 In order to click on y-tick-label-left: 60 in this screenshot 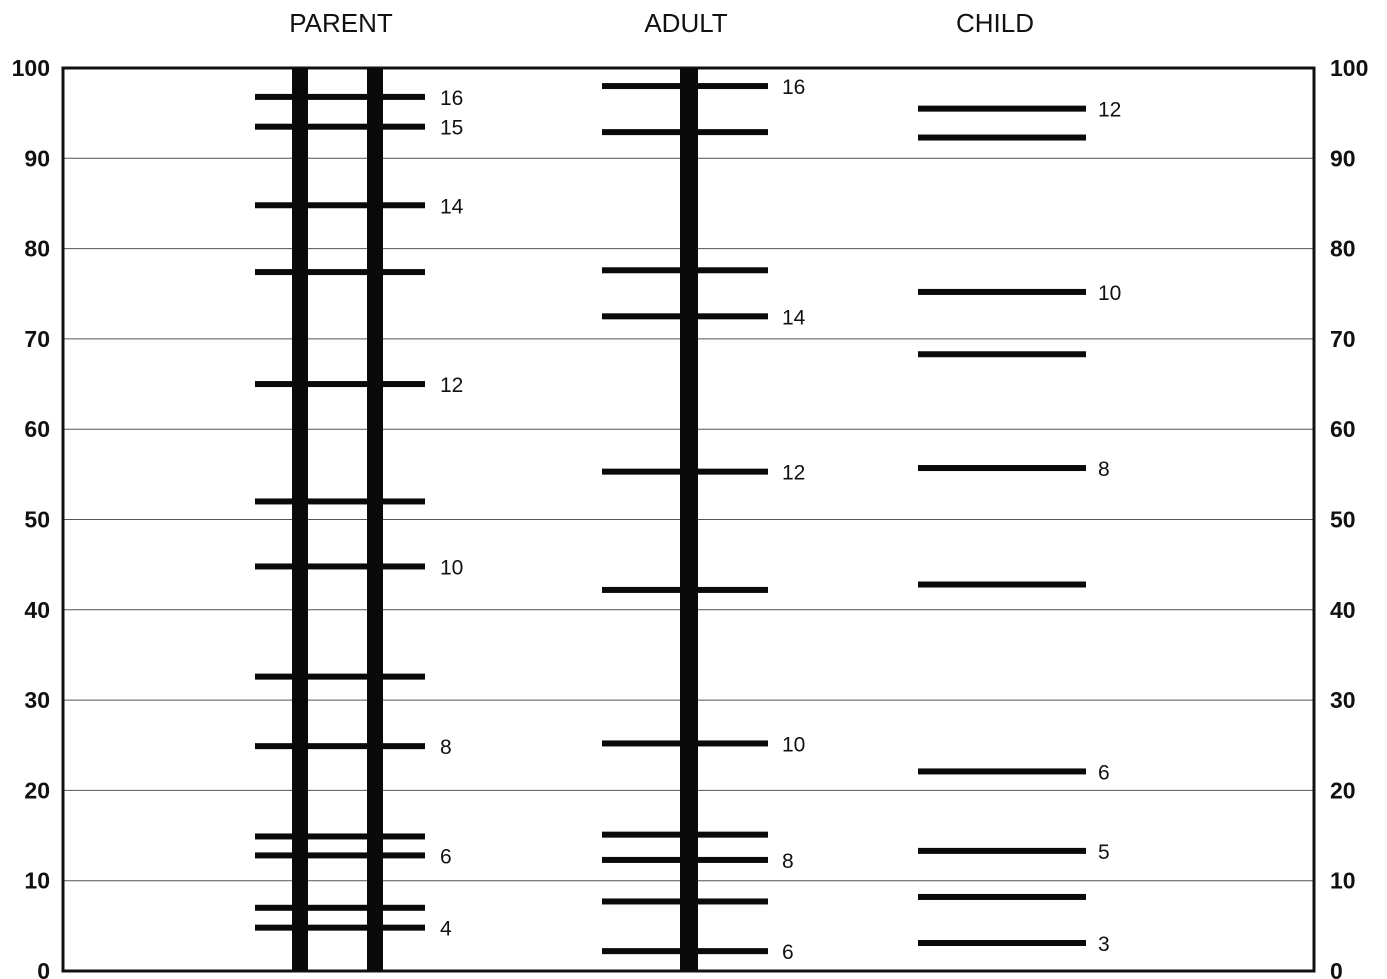, I will do `click(37, 429)`.